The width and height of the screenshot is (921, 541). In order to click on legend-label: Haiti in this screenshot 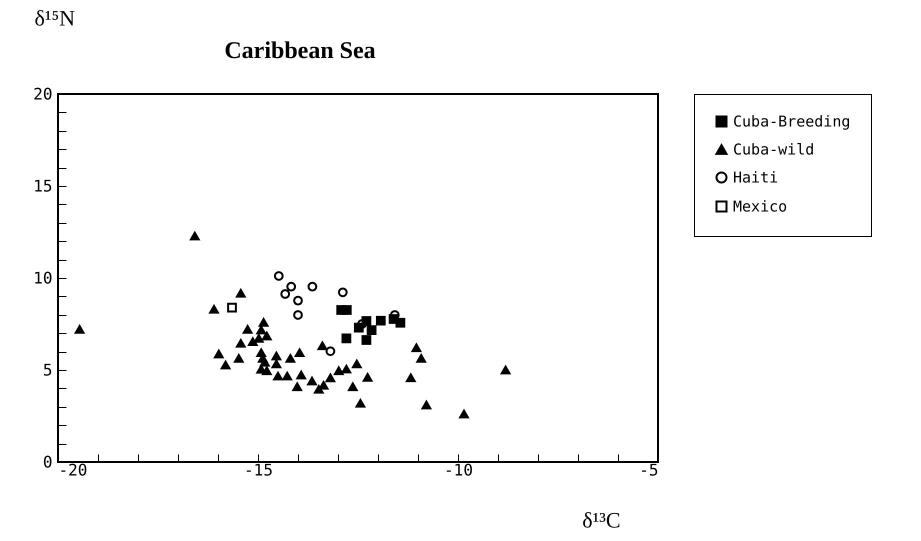, I will do `click(755, 177)`.